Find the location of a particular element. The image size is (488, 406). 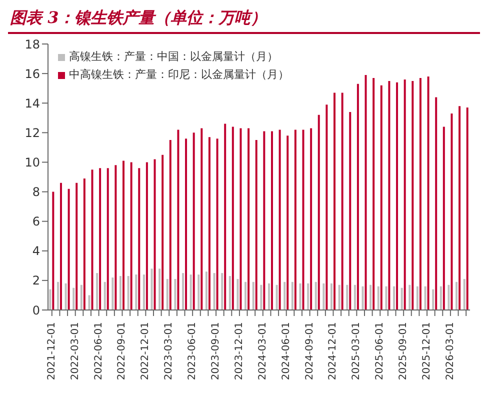

y-tick-label: 6 is located at coordinates (36, 221).